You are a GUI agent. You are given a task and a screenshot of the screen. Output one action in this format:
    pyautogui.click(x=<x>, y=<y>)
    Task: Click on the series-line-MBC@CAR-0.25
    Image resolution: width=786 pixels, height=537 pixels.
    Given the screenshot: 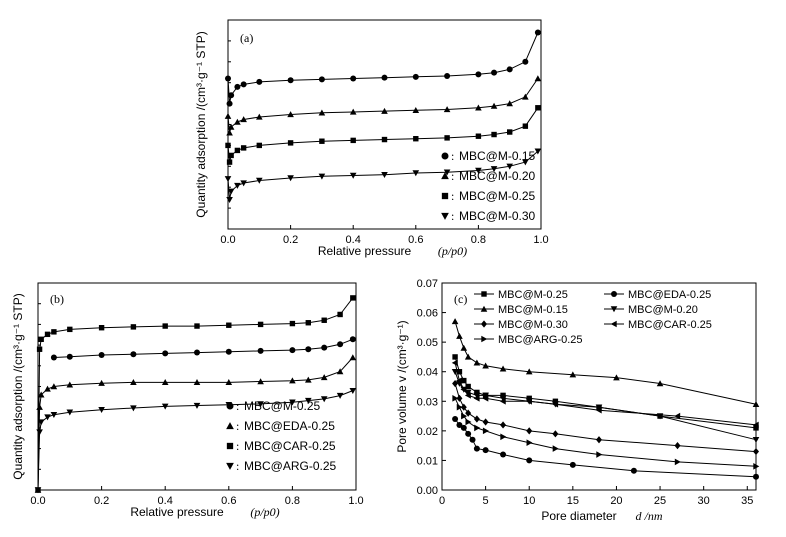 What is the action you would take?
    pyautogui.click(x=605, y=394)
    